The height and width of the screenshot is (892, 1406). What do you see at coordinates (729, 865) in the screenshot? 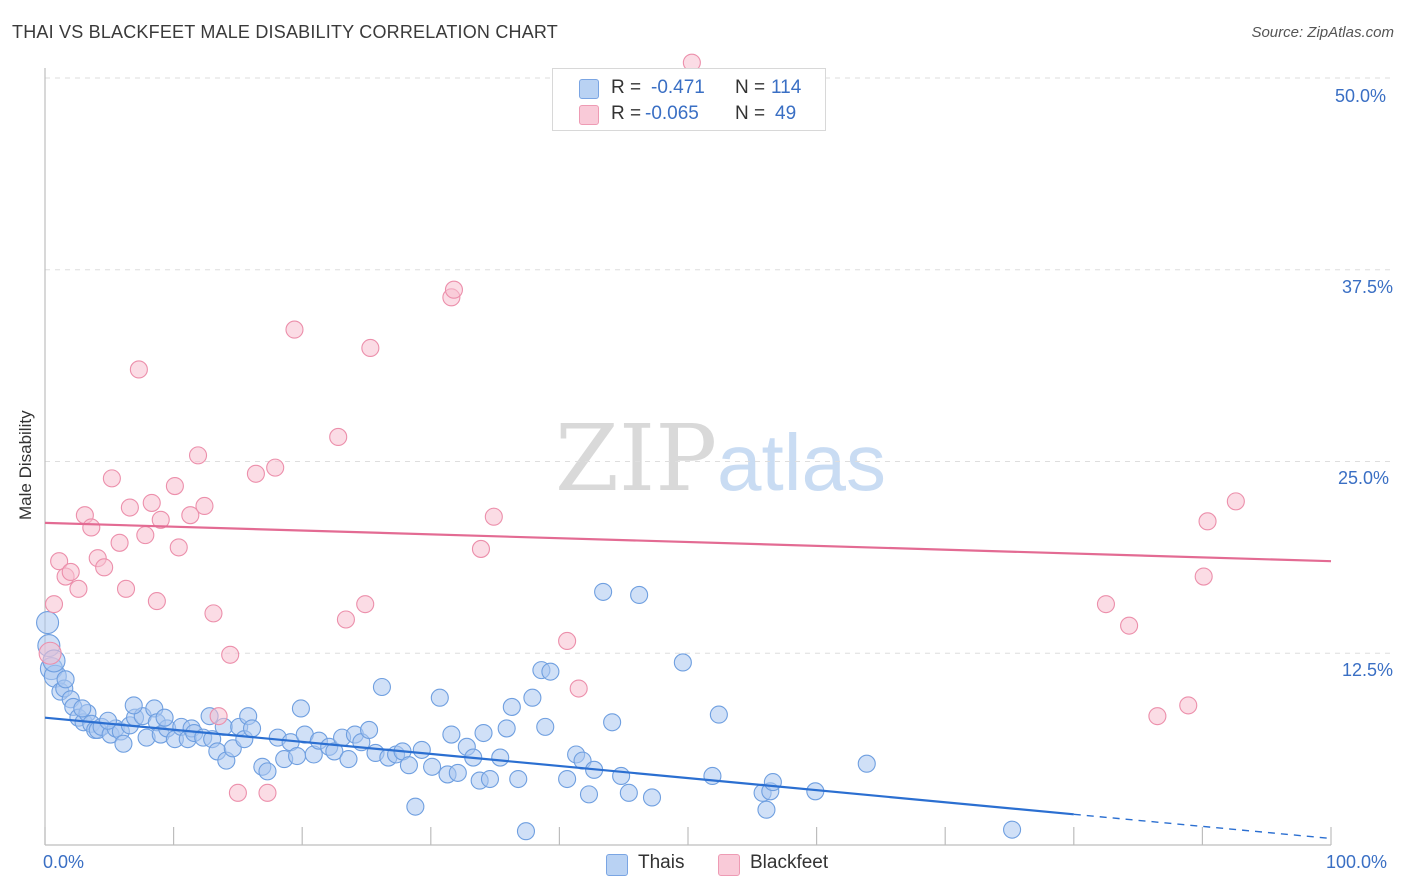
I see `blackfeet-legend-swatch` at bounding box center [729, 865].